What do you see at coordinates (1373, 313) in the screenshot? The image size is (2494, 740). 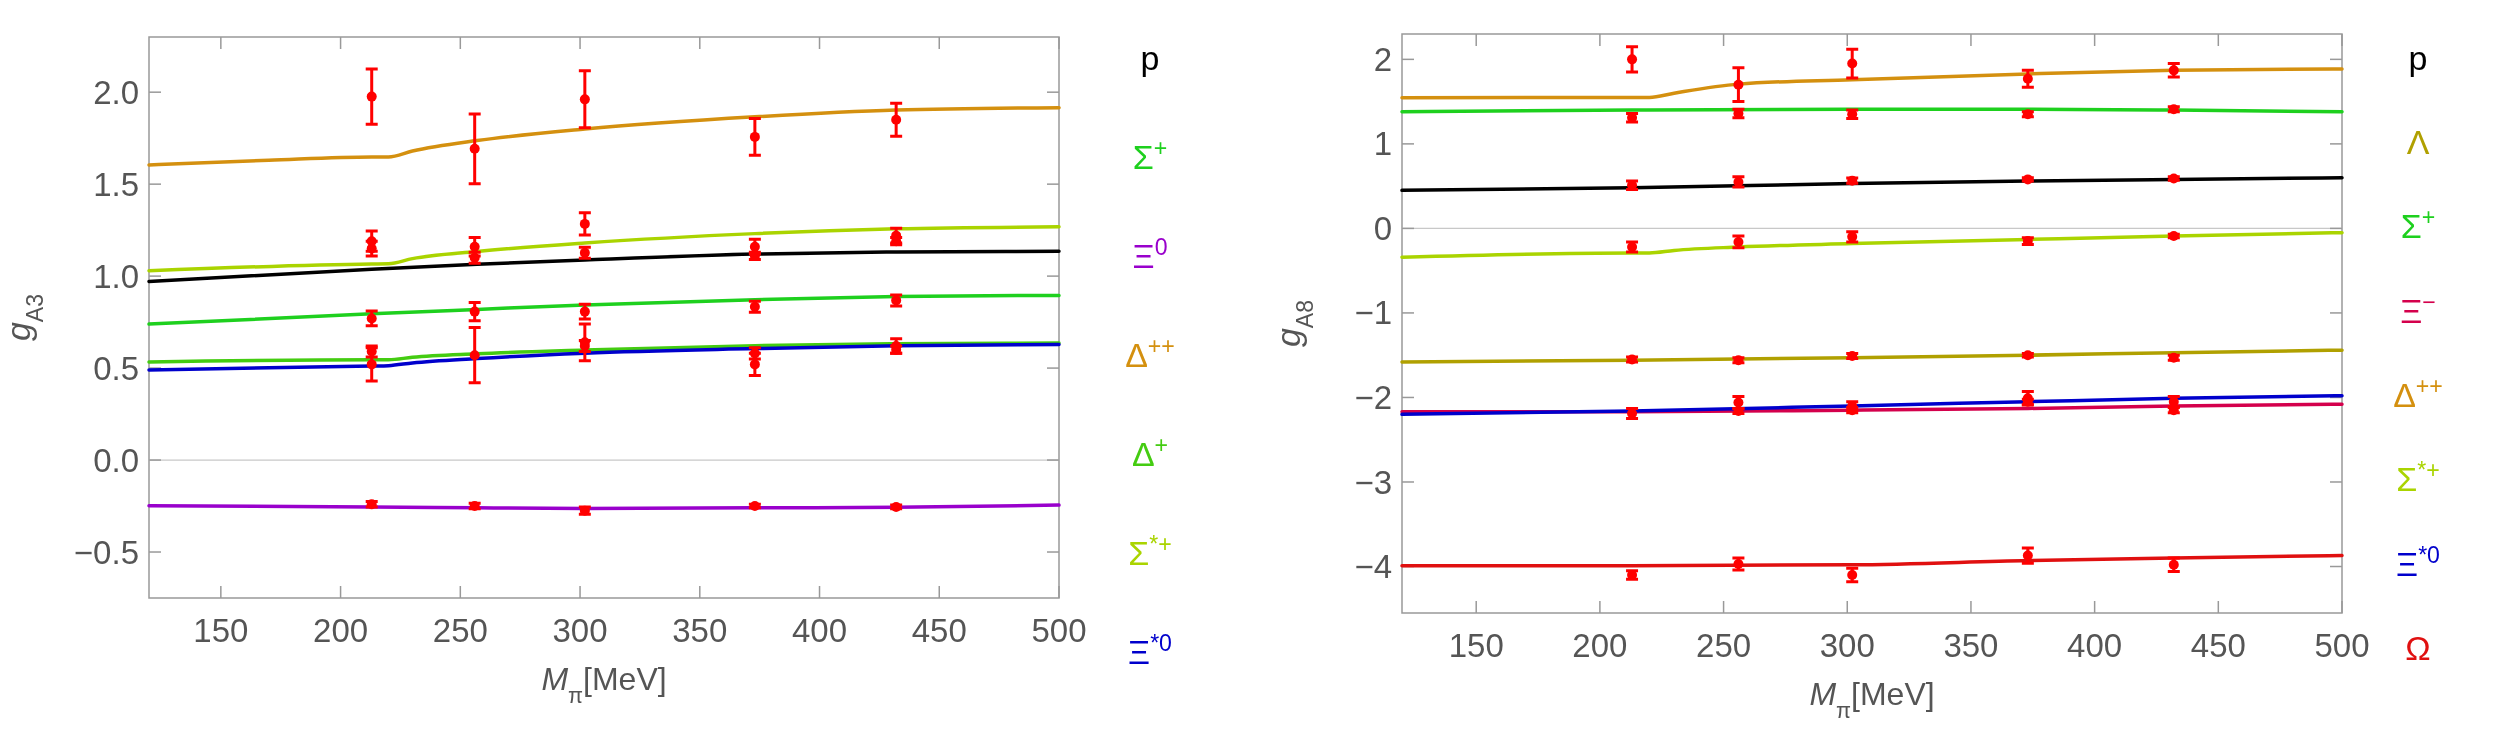 I see `y-tick-label: −1` at bounding box center [1373, 313].